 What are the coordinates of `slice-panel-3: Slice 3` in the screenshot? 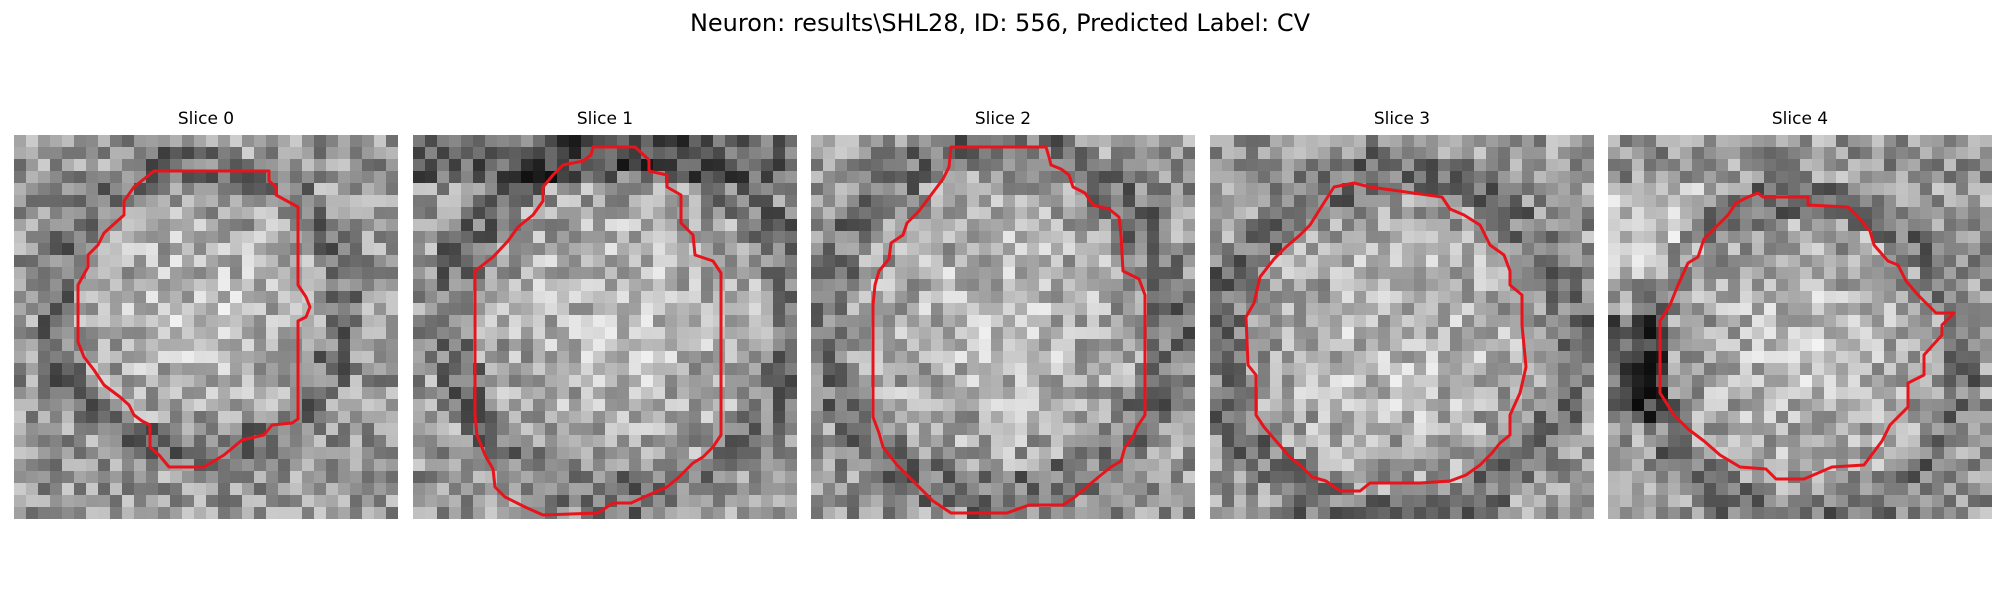 It's located at (1402, 313).